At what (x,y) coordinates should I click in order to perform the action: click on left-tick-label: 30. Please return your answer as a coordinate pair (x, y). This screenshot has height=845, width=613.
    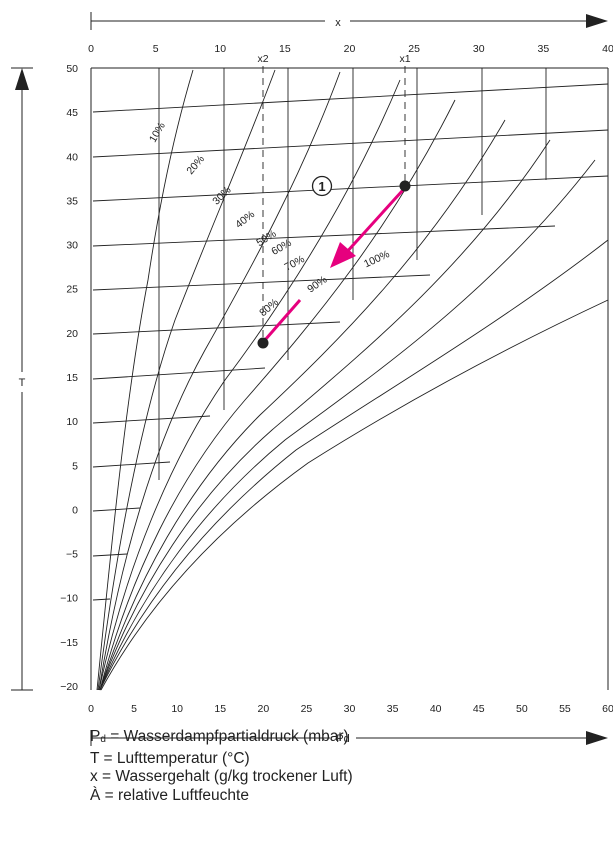
    Looking at the image, I should click on (72, 246).